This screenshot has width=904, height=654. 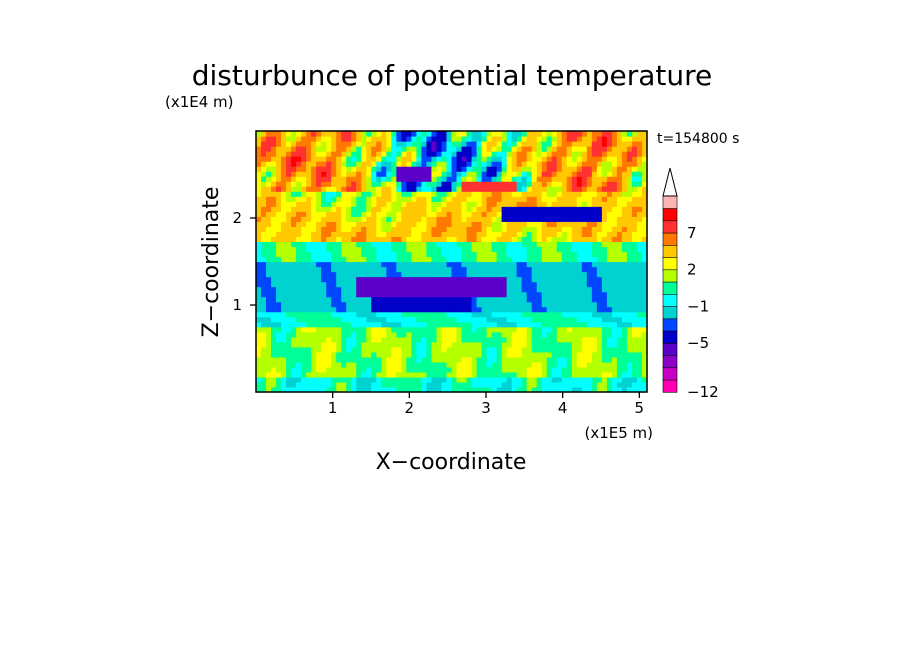 I want to click on chart-title: disturbunce of potential temperature, so click(x=452, y=75).